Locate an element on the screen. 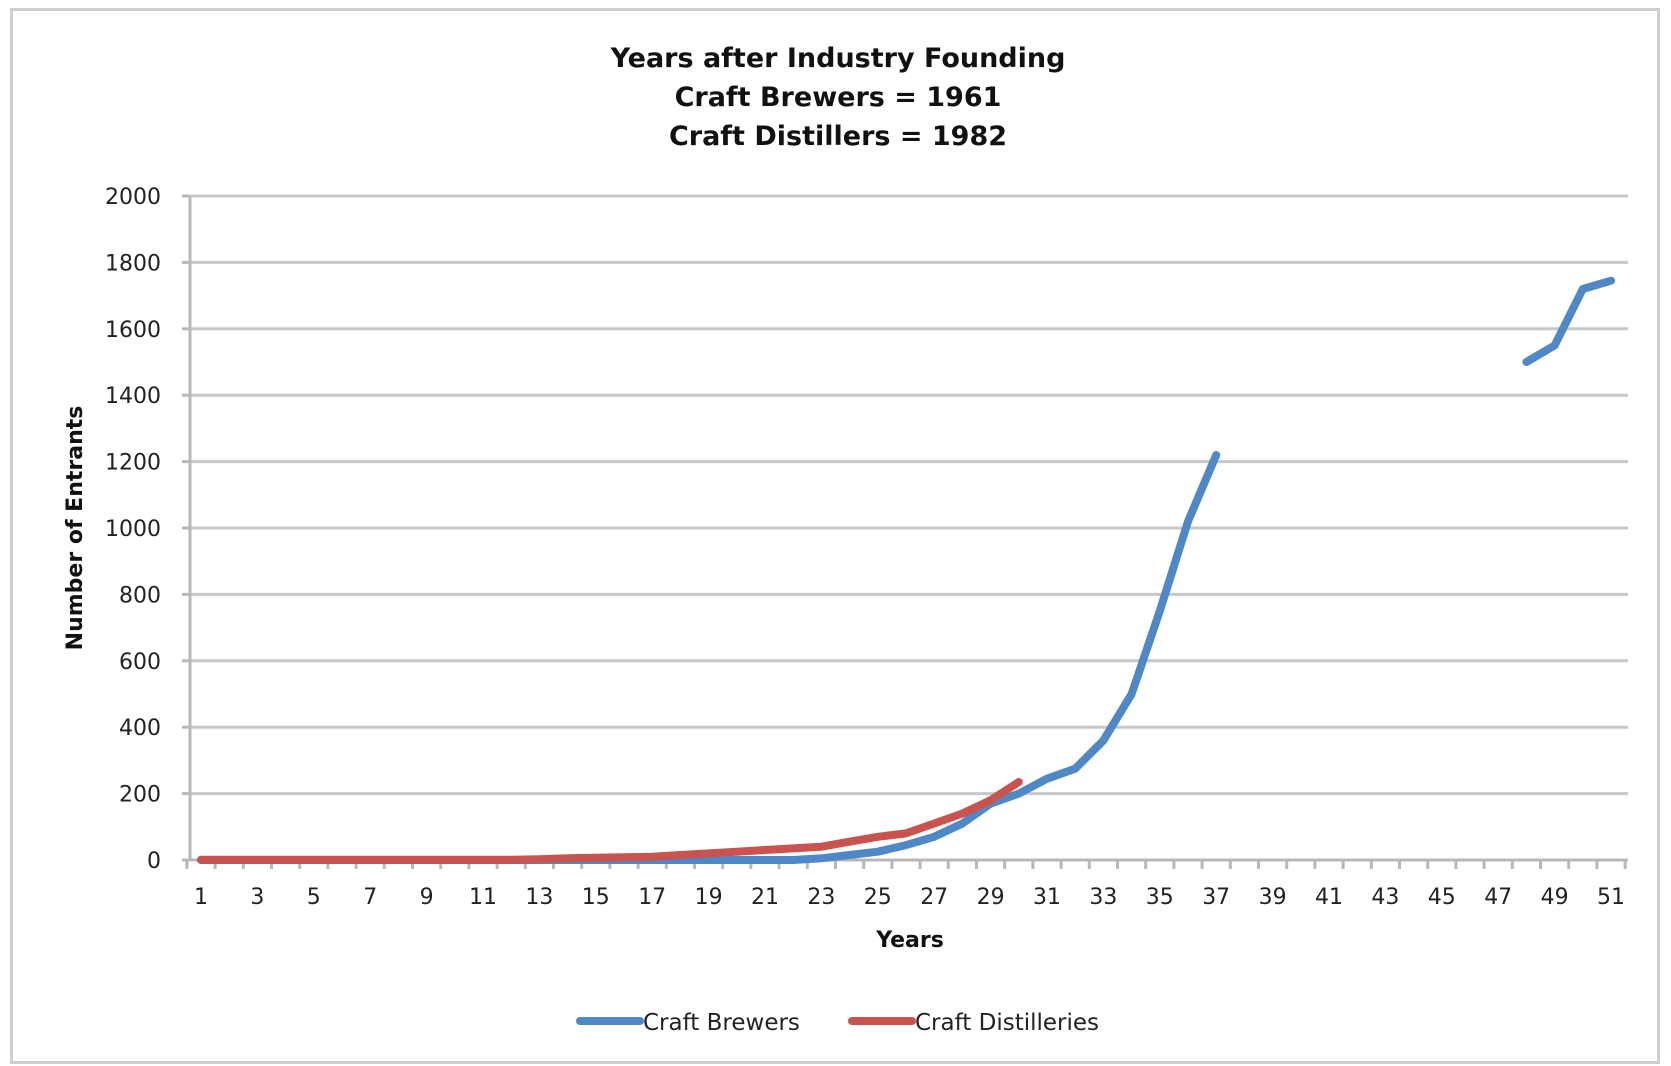 This screenshot has height=1066, width=1671. x-tick-label: 47 is located at coordinates (1498, 897).